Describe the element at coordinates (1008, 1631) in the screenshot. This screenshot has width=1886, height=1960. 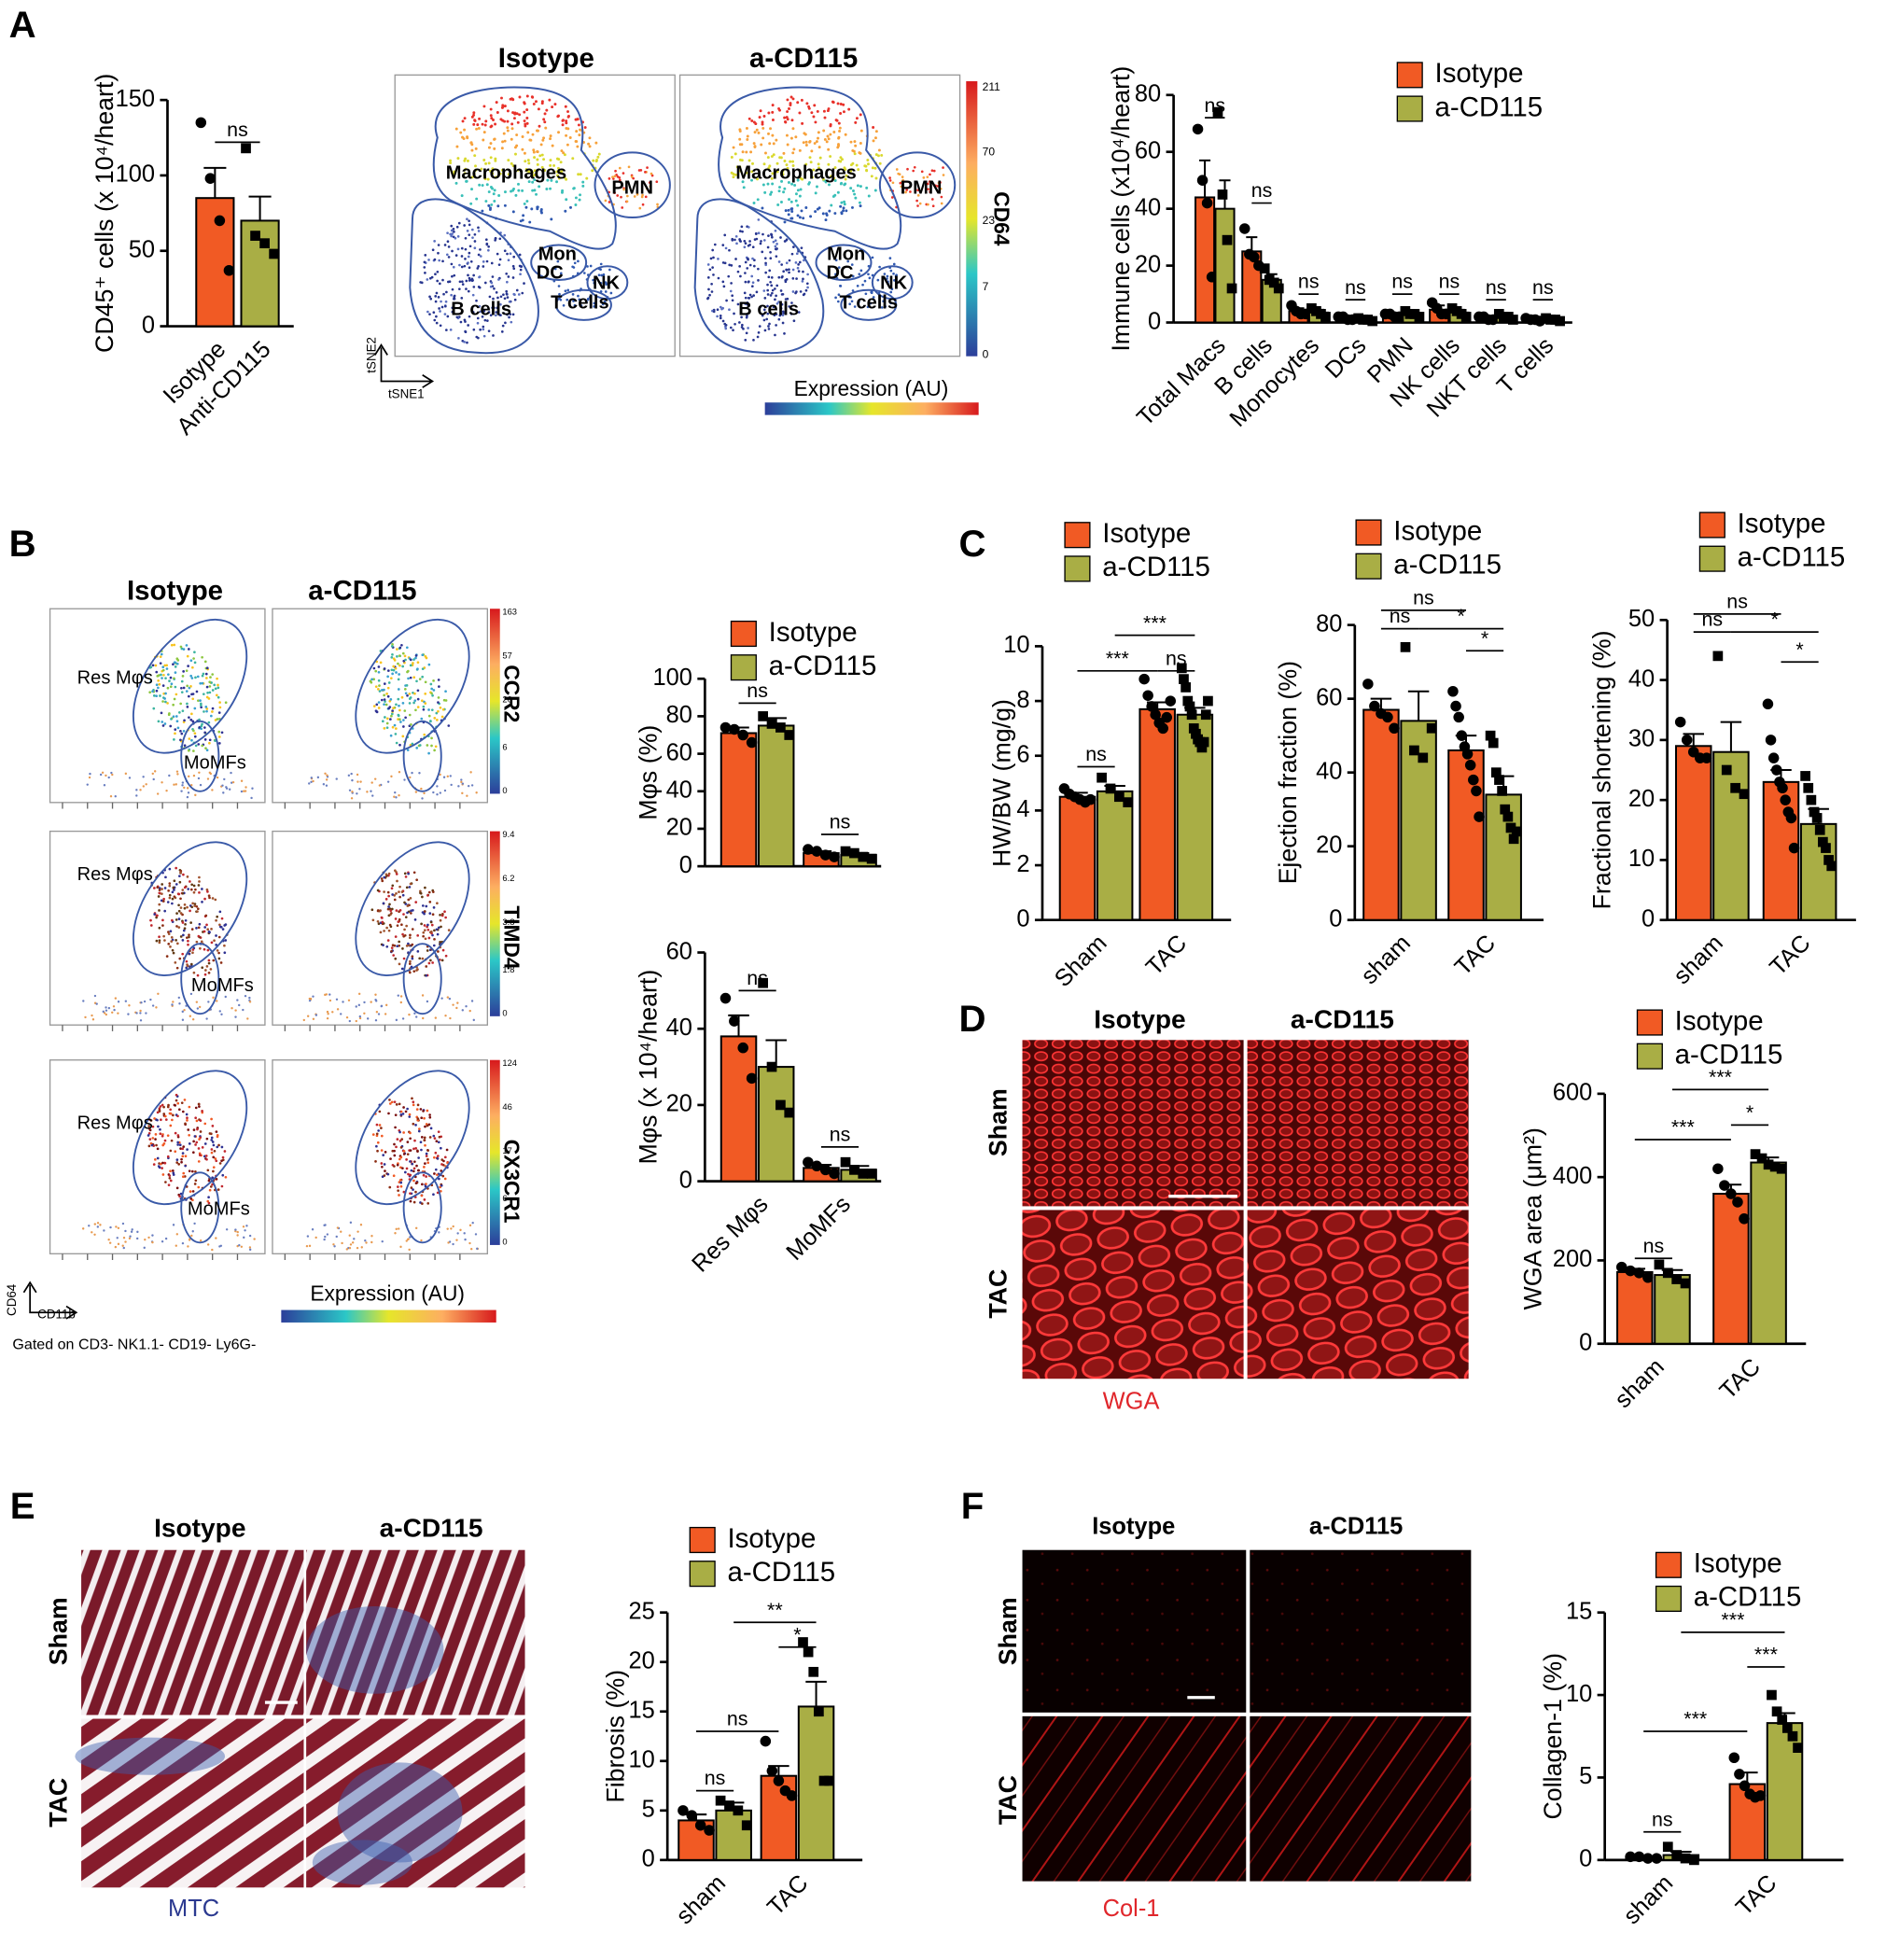
I see `label: Sham` at that location.